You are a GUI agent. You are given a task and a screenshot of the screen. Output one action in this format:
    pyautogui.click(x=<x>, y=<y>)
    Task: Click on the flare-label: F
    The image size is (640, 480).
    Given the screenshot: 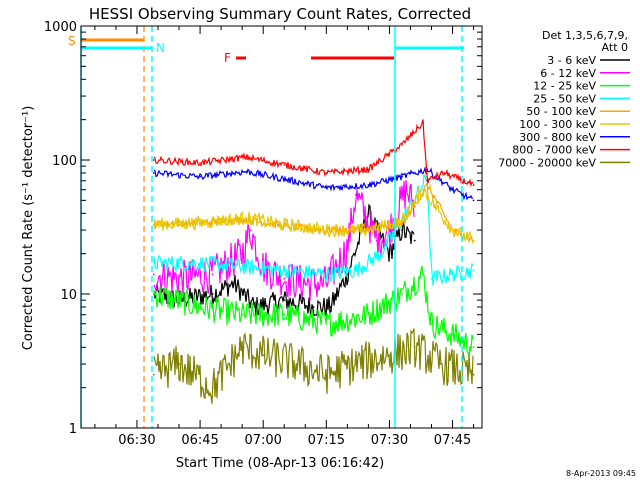 What is the action you would take?
    pyautogui.click(x=227, y=58)
    